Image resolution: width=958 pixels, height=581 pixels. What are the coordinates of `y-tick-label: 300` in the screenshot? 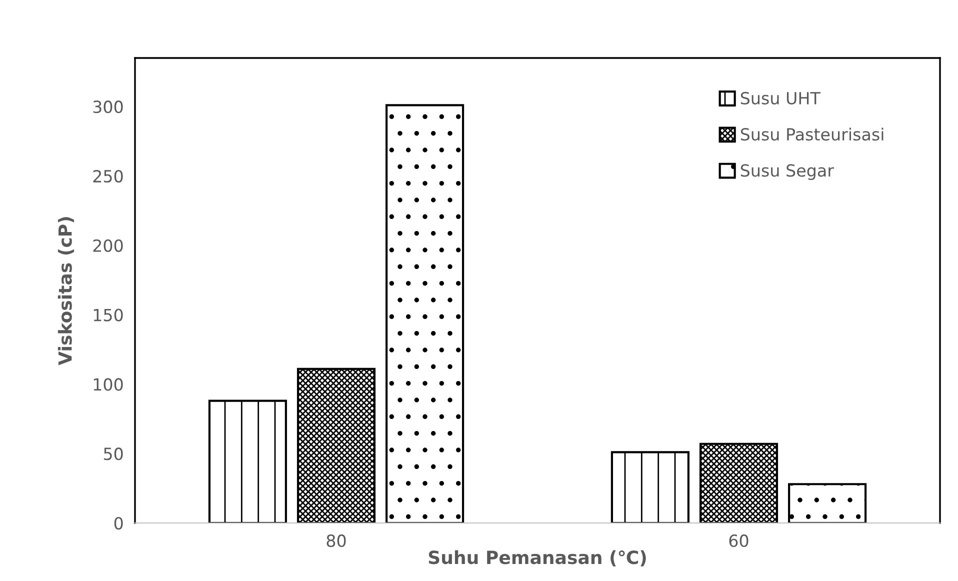 It's located at (108, 107).